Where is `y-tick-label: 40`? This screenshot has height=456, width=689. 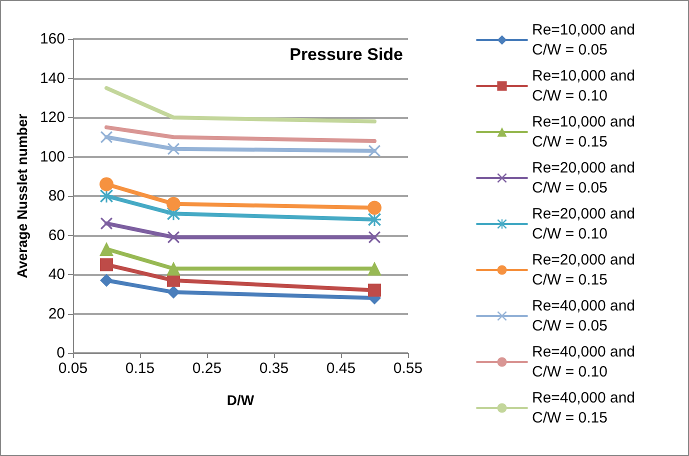
y-tick-label: 40 is located at coordinates (56, 274).